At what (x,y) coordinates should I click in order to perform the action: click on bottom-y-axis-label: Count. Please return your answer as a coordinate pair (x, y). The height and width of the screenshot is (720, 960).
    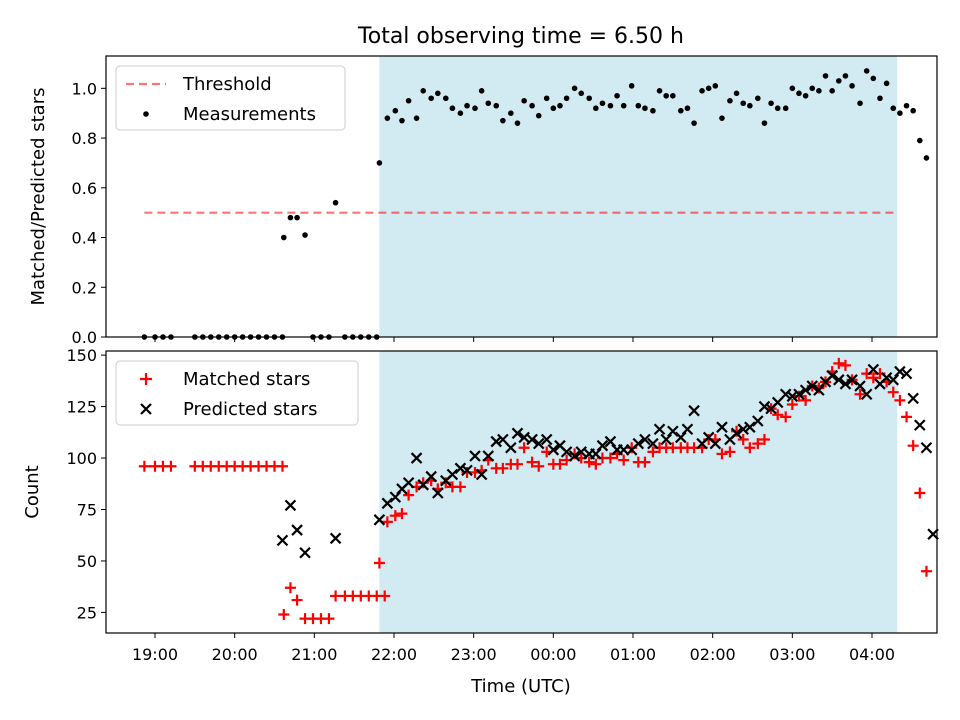
    Looking at the image, I should click on (32, 491).